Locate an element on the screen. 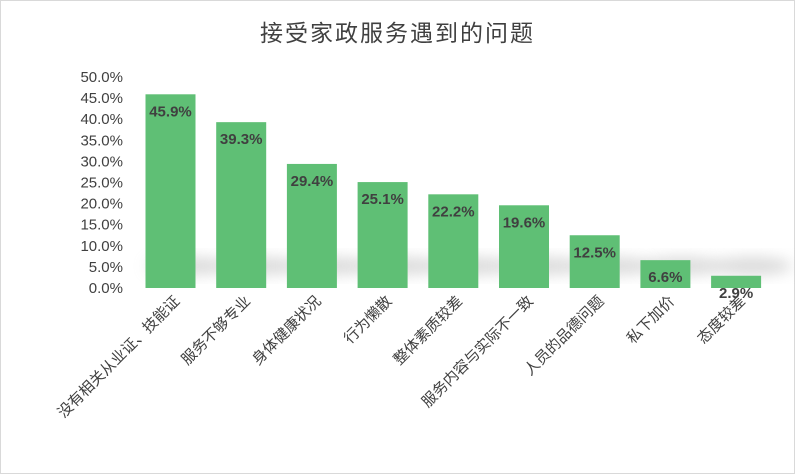  chart-title: 接受家政服务遇到的问题 is located at coordinates (397, 34).